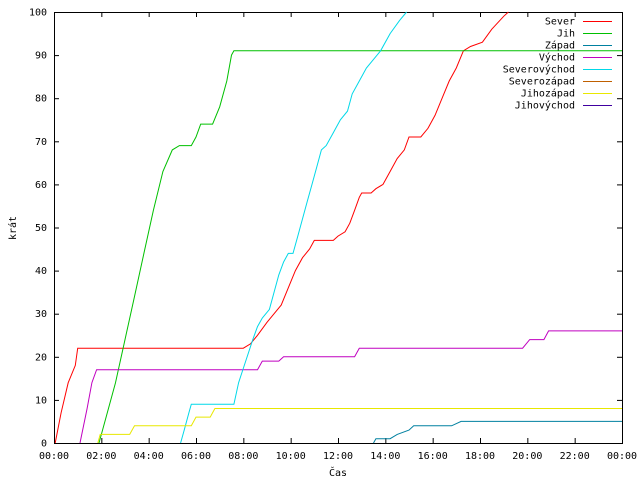  What do you see at coordinates (243, 456) in the screenshot?
I see `x-tick-label: 08:00` at bounding box center [243, 456].